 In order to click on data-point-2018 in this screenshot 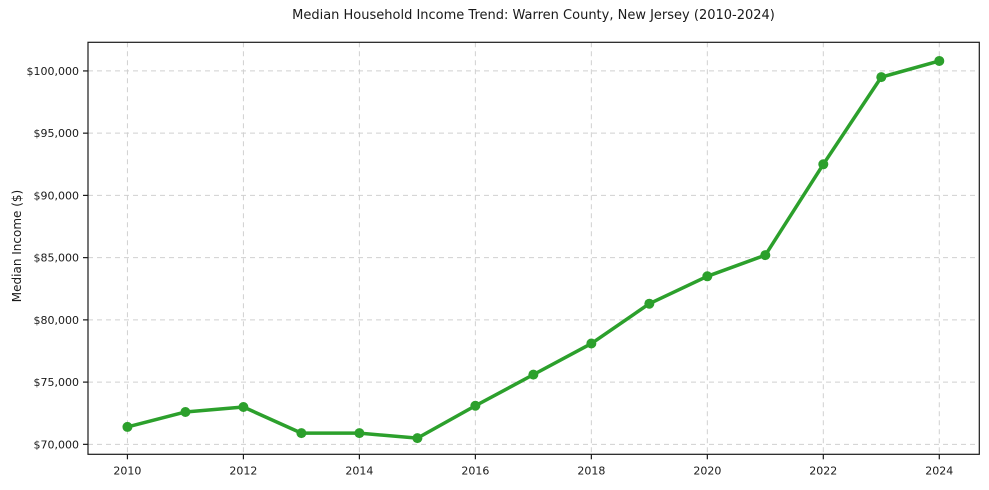, I will do `click(591, 343)`.